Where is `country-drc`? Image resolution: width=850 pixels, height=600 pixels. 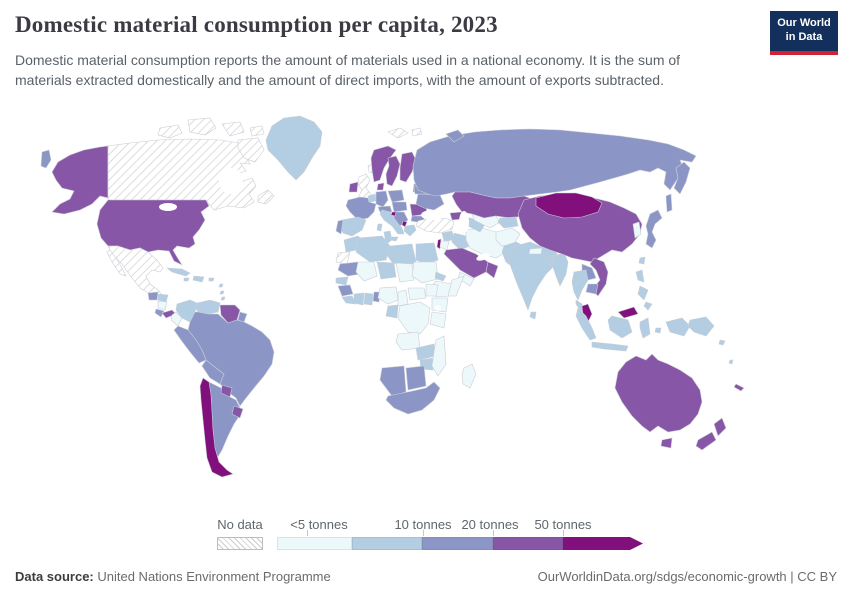 country-drc is located at coordinates (414, 318).